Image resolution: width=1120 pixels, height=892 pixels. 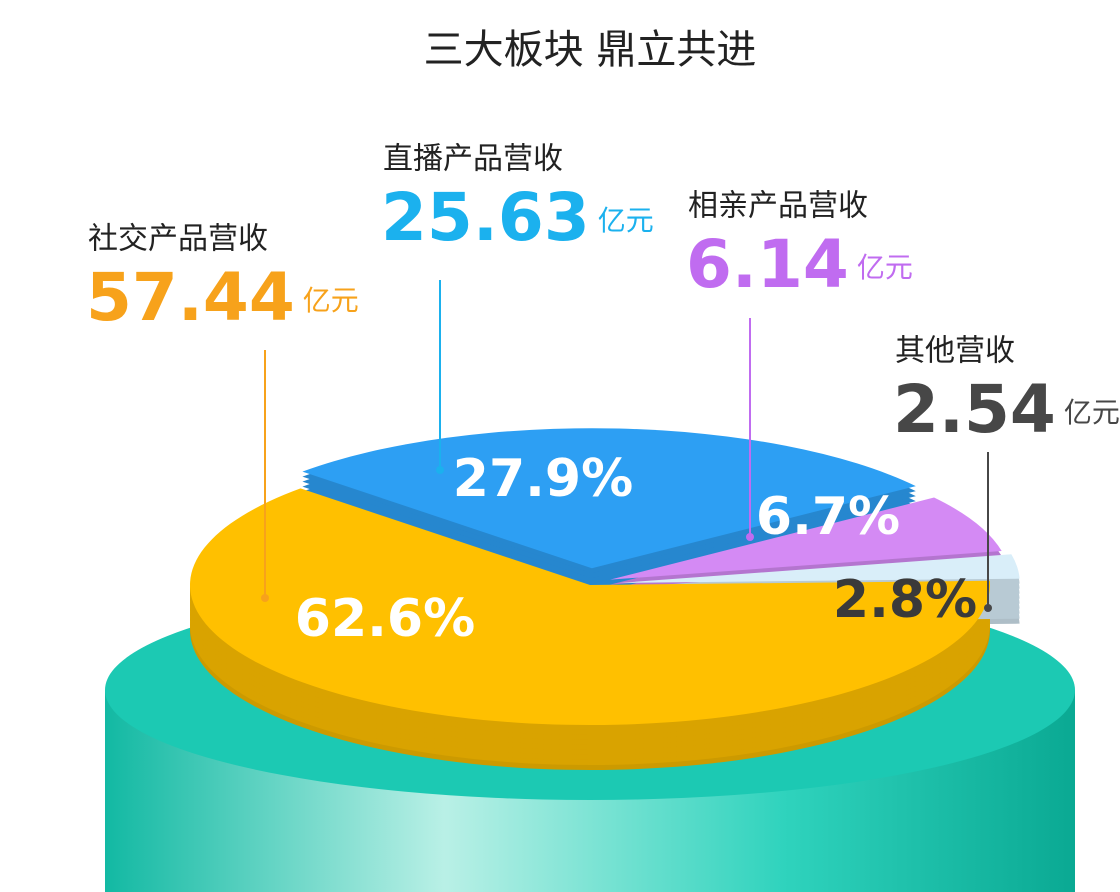 What do you see at coordinates (955, 351) in the screenshot?
I see `category-label: 其他营收` at bounding box center [955, 351].